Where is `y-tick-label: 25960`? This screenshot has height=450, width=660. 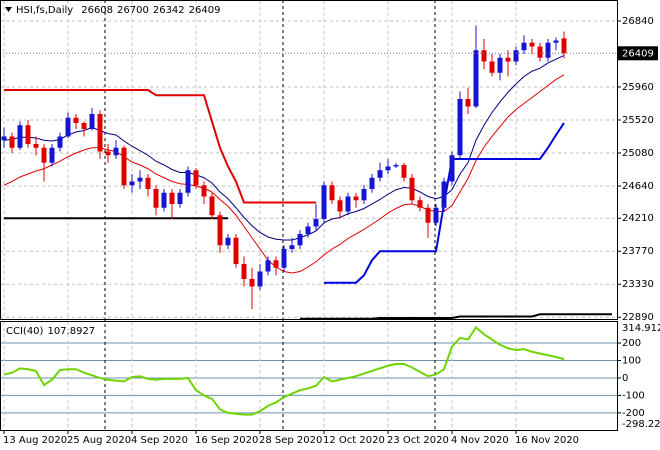 y-tick-label: 25960 is located at coordinates (638, 87).